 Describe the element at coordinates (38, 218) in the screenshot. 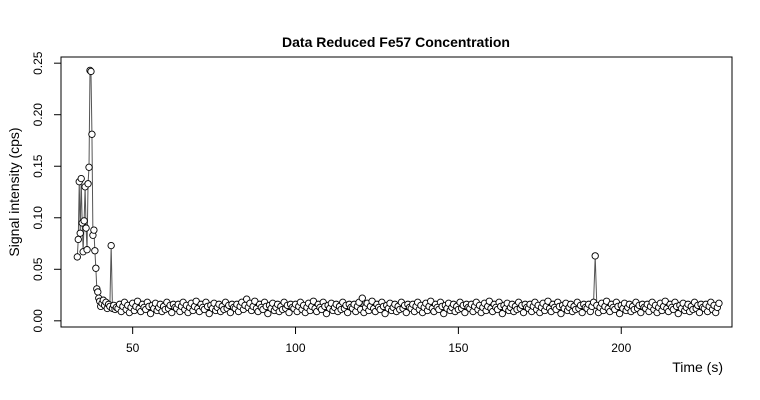

I see `y-tick-label: 0.10` at that location.